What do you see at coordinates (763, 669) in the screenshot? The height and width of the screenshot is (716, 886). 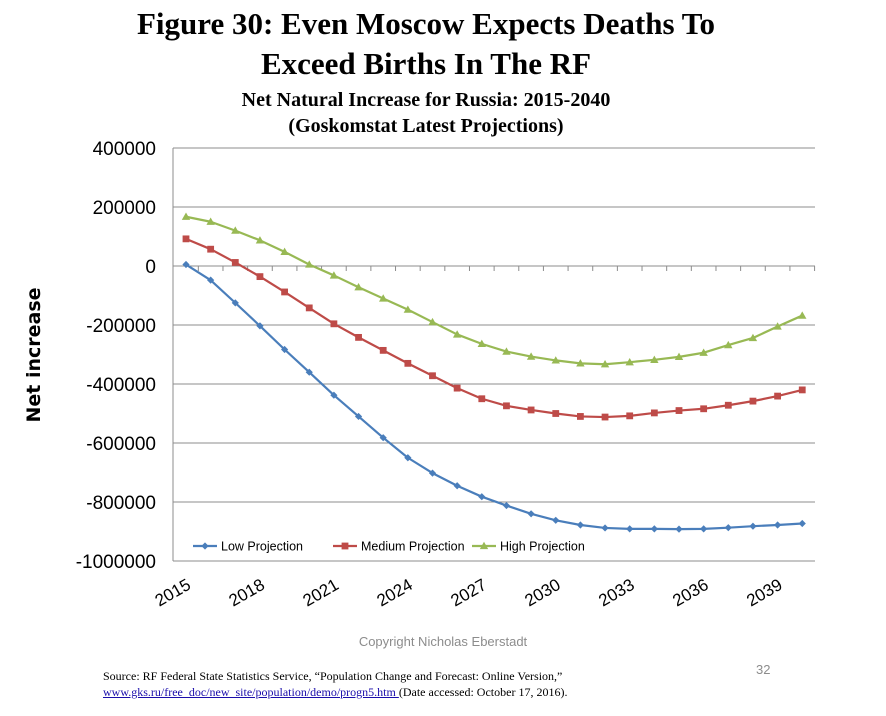 I see `page-number: 32` at bounding box center [763, 669].